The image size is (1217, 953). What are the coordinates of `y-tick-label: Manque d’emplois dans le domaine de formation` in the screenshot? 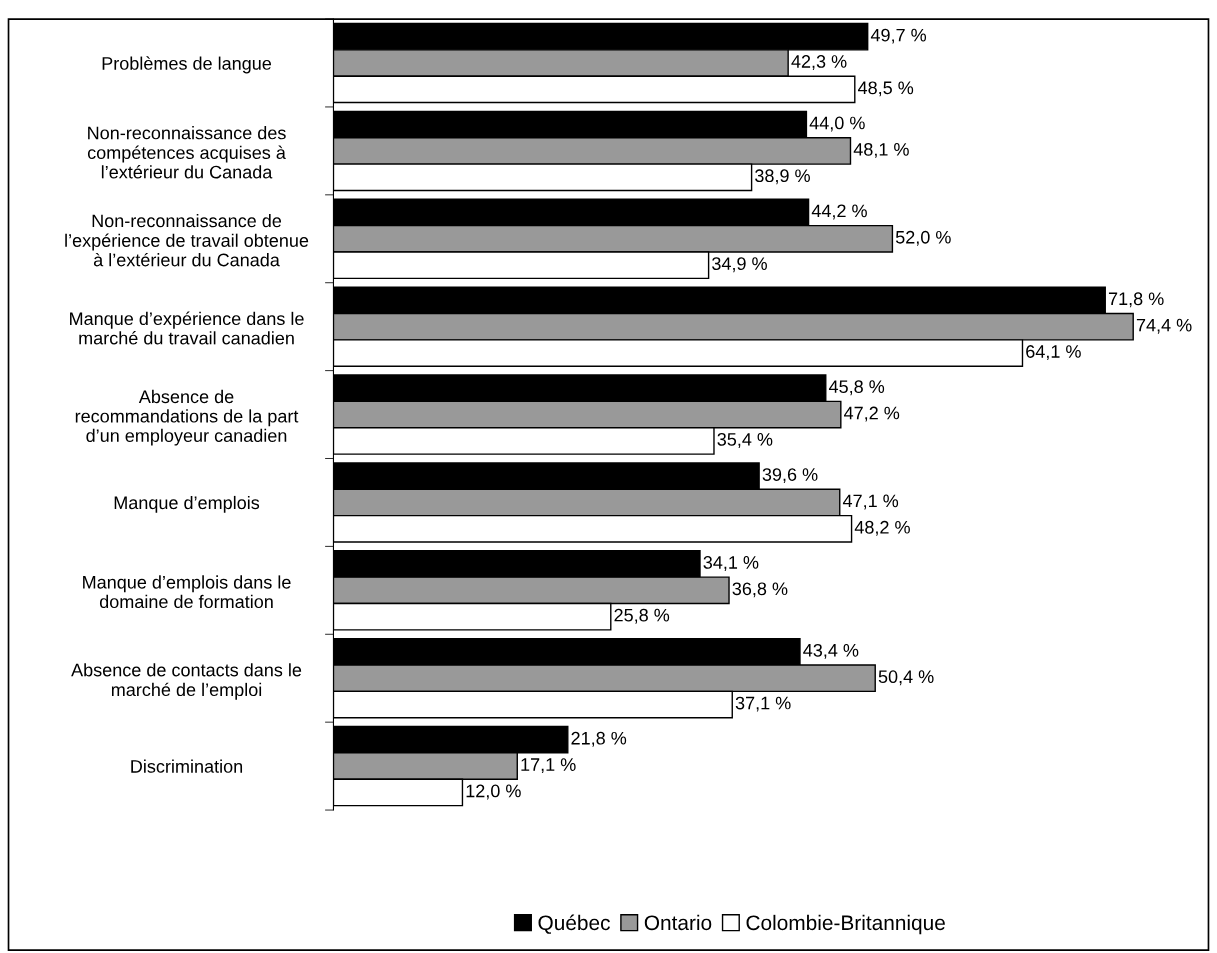 It's located at (187, 592).